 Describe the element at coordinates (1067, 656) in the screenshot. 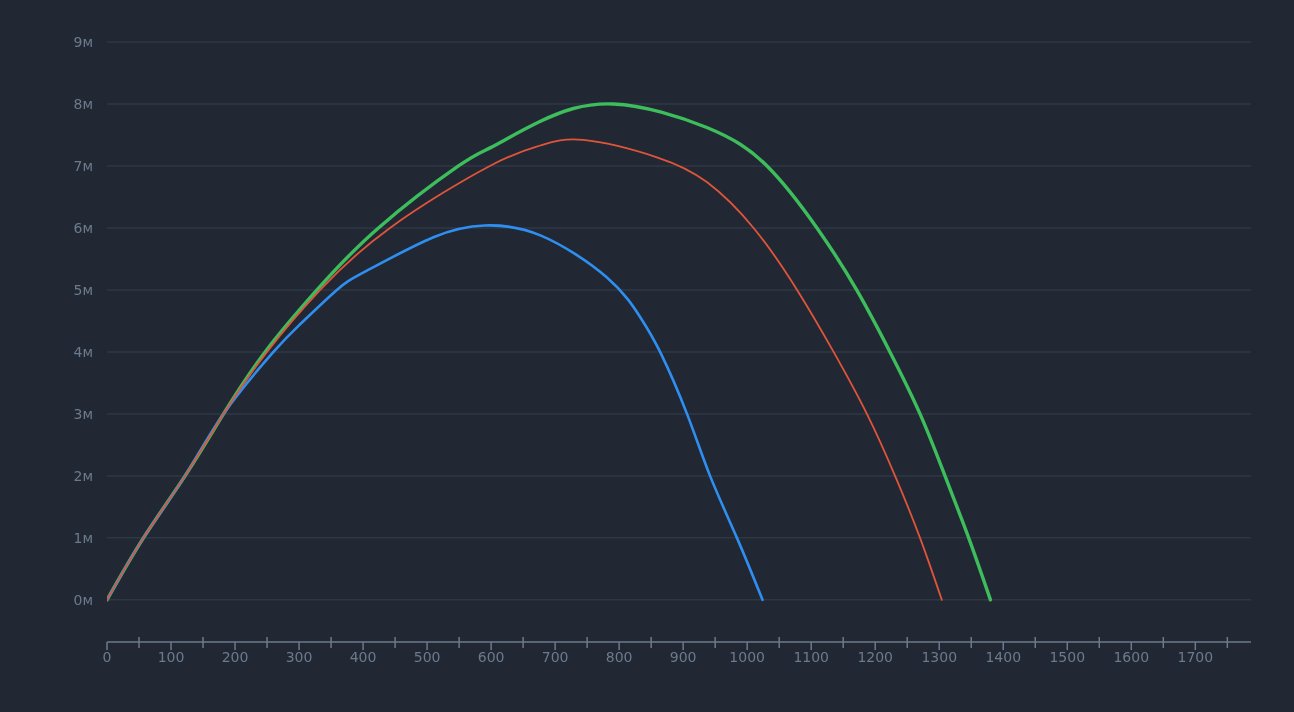

I see `x-tick-label: 1500` at that location.